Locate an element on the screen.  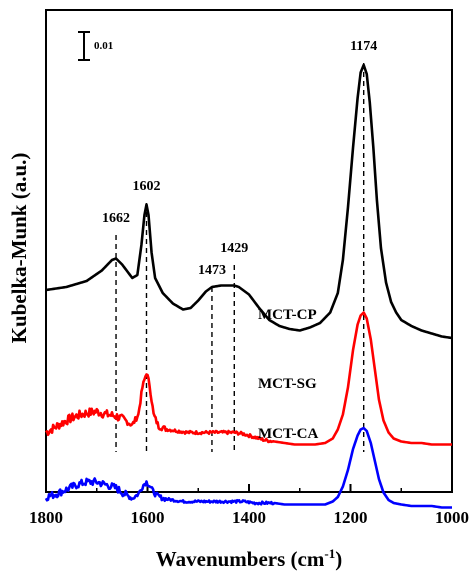
x-tick-label: 1200 is located at coordinates (351, 517).